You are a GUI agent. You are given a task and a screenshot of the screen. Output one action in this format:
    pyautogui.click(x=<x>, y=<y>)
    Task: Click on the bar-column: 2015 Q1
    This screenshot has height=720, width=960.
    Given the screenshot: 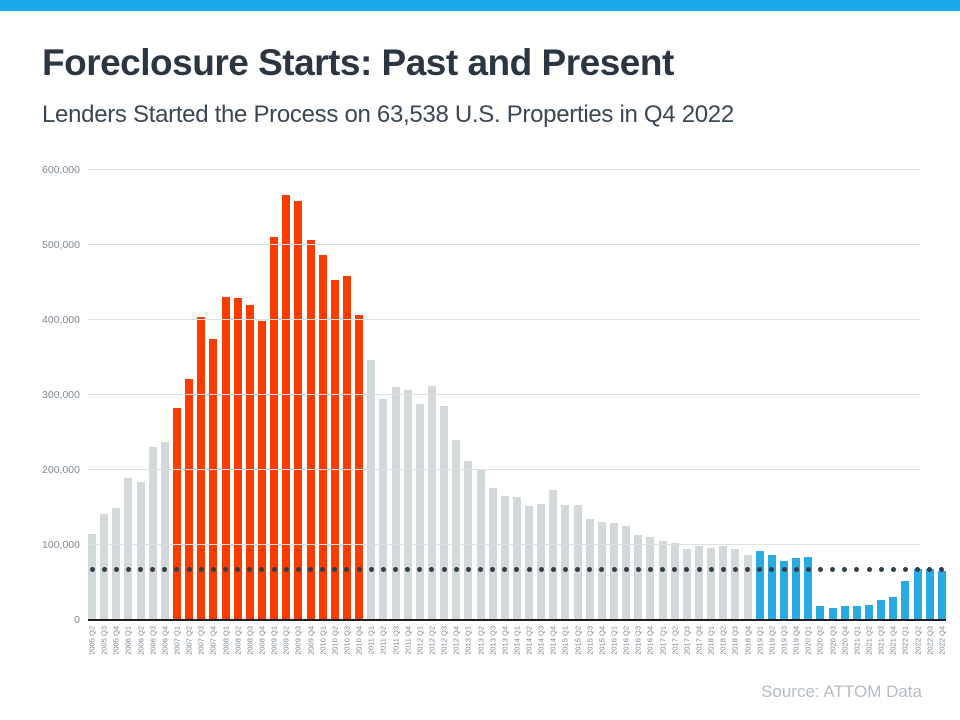 What is the action you would take?
    pyautogui.click(x=565, y=413)
    